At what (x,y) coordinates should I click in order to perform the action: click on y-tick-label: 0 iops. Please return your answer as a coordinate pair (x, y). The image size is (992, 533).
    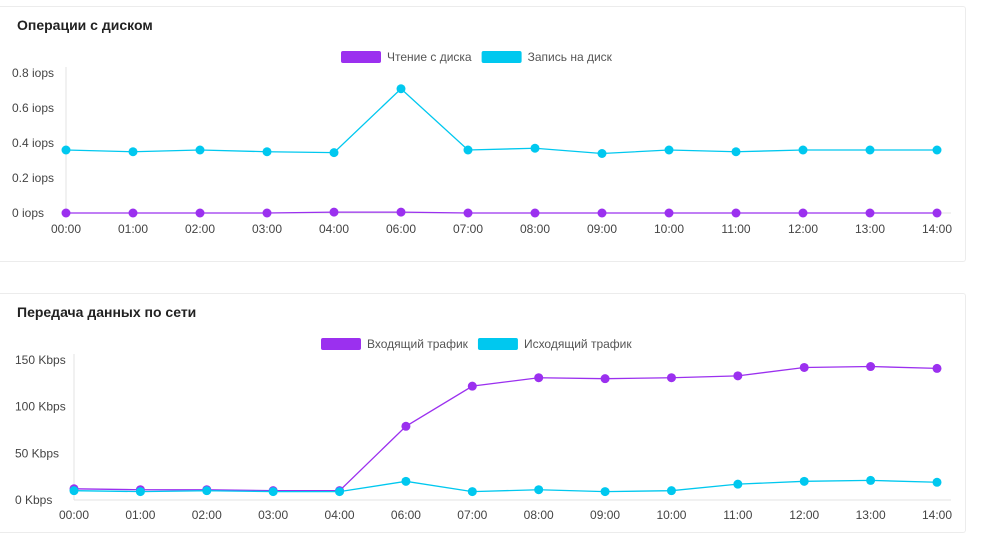
    Looking at the image, I should click on (28, 213).